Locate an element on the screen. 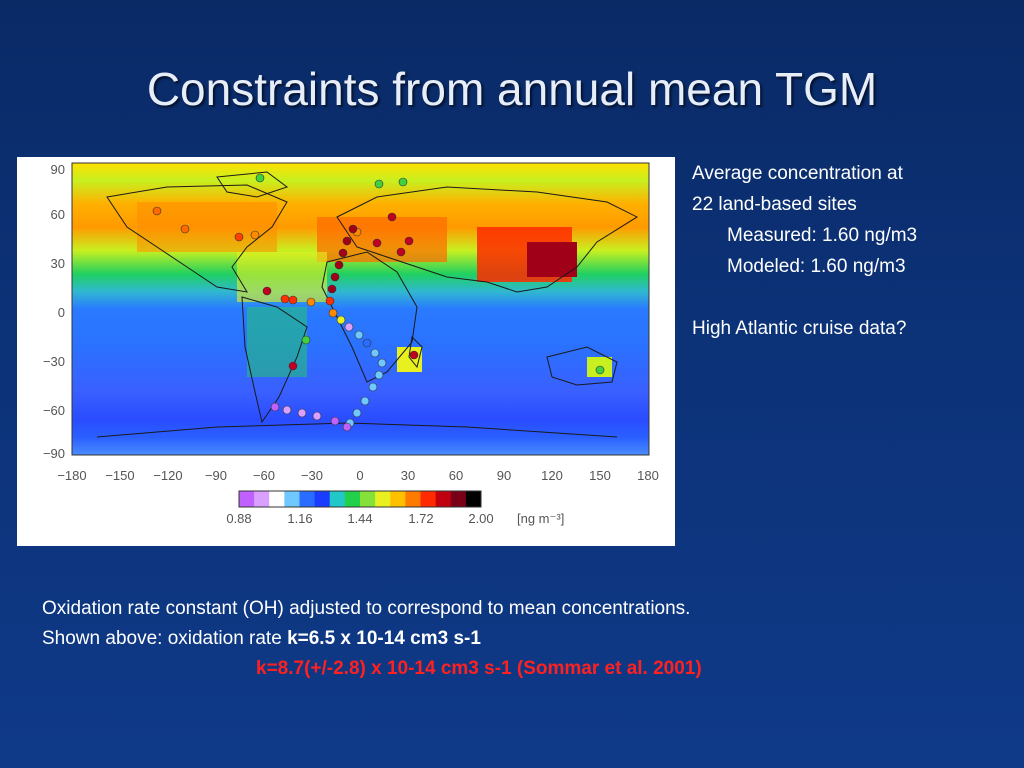 This screenshot has height=768, width=1024. y-tick: 30 is located at coordinates (58, 263).